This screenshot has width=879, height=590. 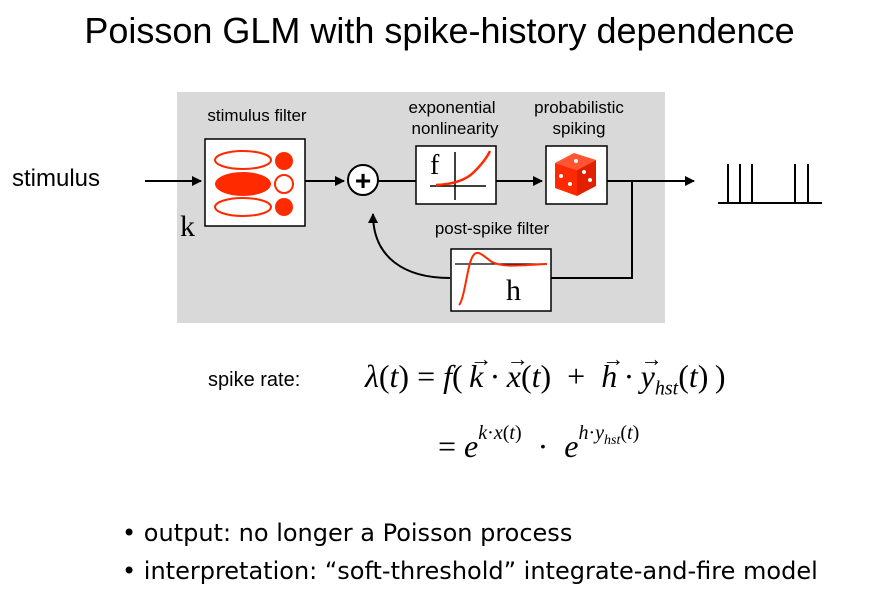 I want to click on equation-line-2: = ek·x(t) · eh·yhst(t), so click(x=538, y=443).